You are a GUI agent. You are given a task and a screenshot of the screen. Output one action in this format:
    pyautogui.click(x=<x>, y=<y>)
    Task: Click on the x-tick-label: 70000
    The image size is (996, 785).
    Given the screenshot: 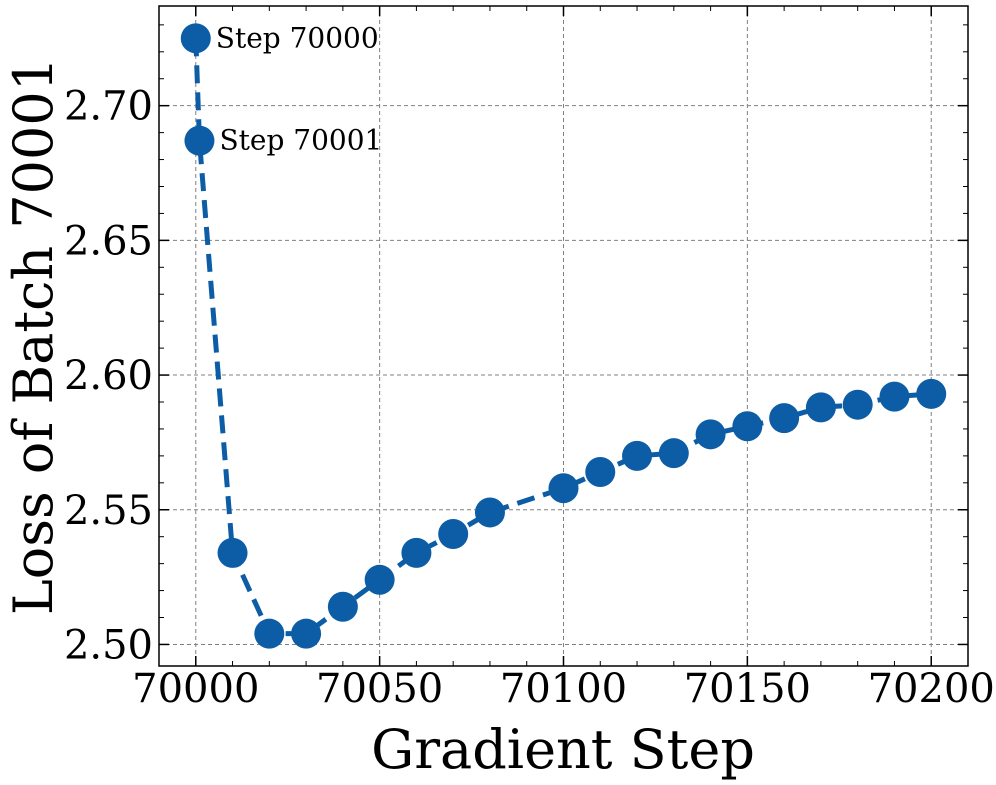 What is the action you would take?
    pyautogui.click(x=195, y=689)
    